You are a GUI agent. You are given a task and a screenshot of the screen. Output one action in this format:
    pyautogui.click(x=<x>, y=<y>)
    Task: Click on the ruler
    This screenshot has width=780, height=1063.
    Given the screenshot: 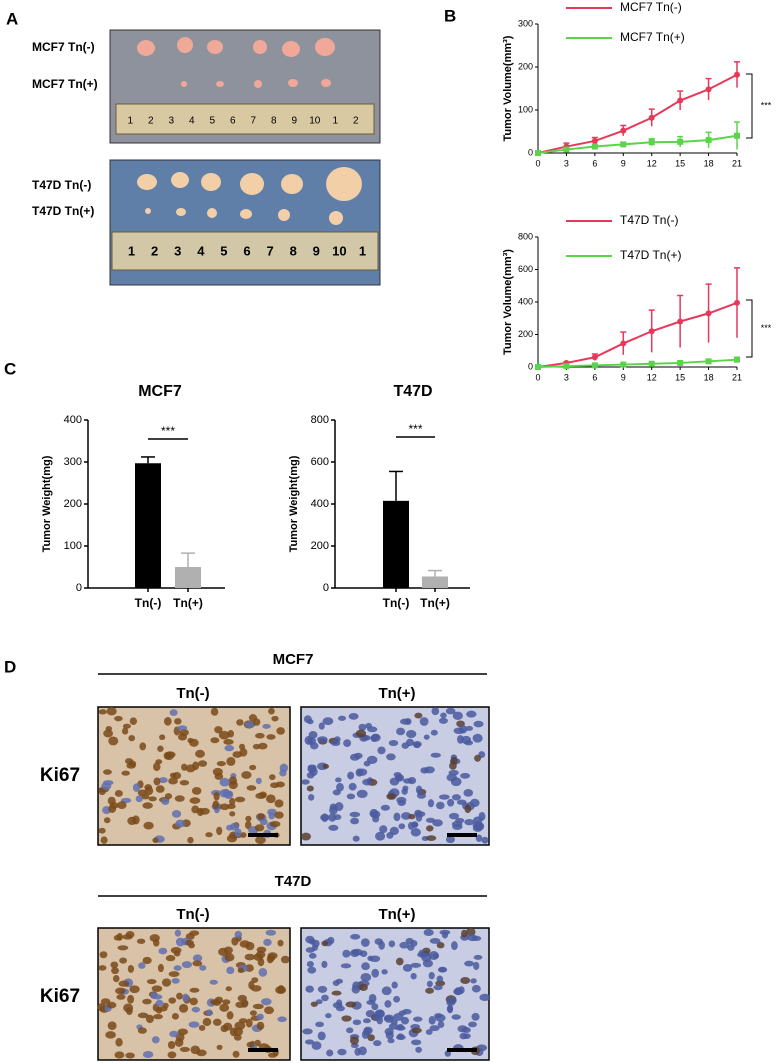 What is the action you would take?
    pyautogui.click(x=245, y=119)
    